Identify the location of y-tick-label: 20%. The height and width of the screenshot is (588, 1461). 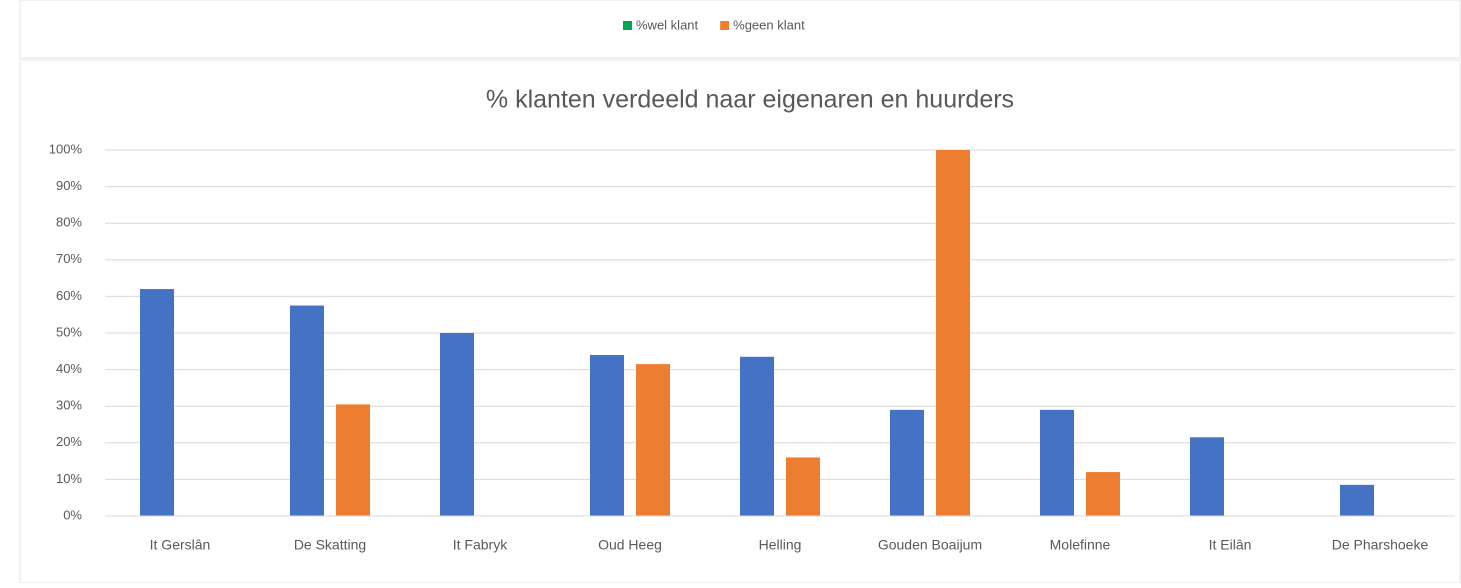
(69, 441).